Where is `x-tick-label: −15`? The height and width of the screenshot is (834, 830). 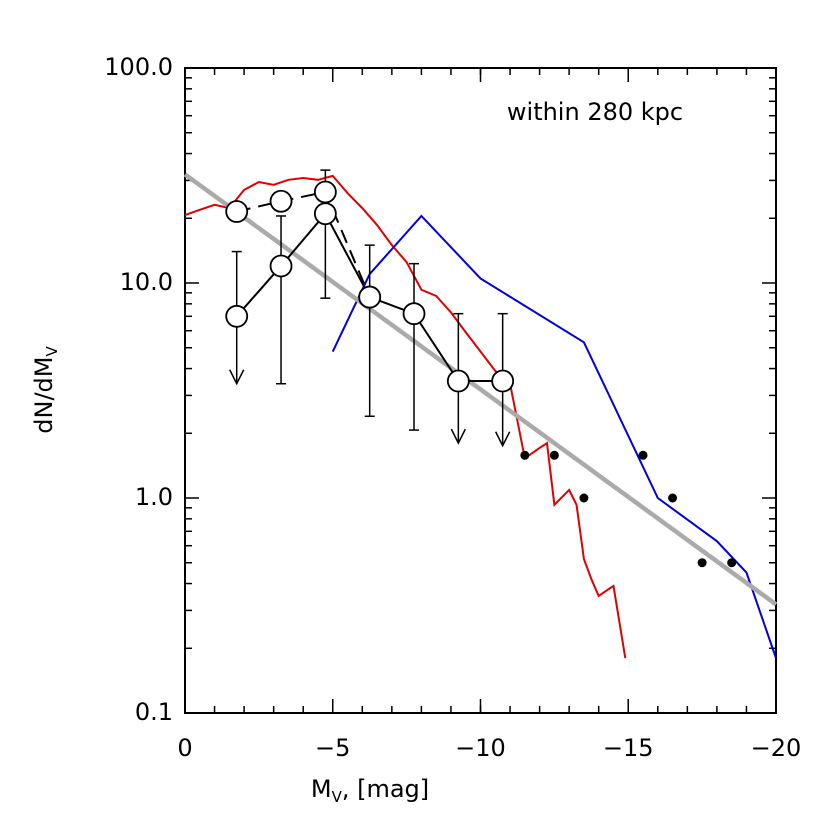
x-tick-label: −15 is located at coordinates (628, 748).